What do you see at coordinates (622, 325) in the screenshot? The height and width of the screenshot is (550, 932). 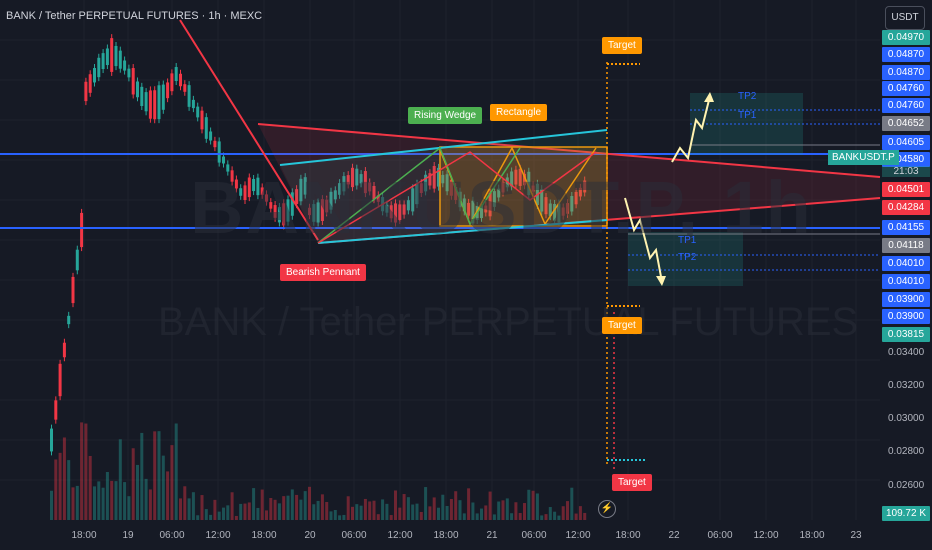 I see `target-label-mid: Target` at bounding box center [622, 325].